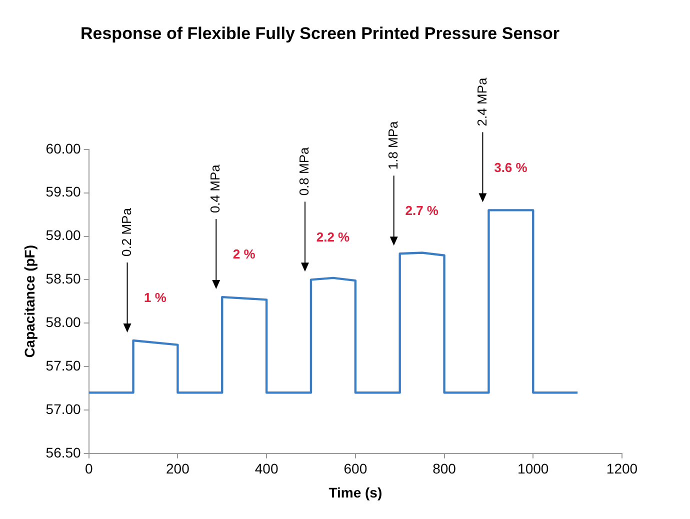 This screenshot has height=519, width=690. What do you see at coordinates (304, 171) in the screenshot?
I see `annotation: 0.8 MPa` at bounding box center [304, 171].